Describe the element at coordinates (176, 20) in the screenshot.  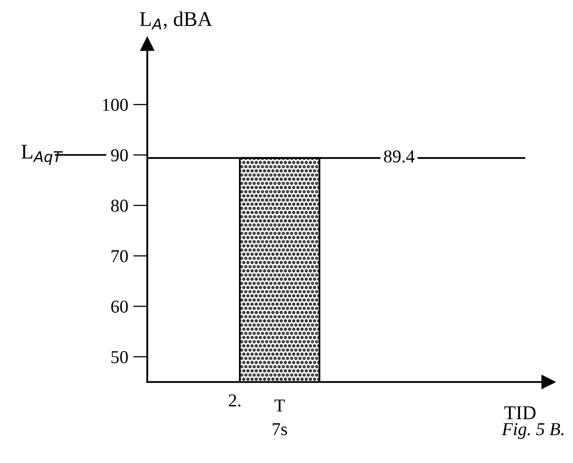
I see `y-axis-title: L$_{A}$, dBA` at that location.